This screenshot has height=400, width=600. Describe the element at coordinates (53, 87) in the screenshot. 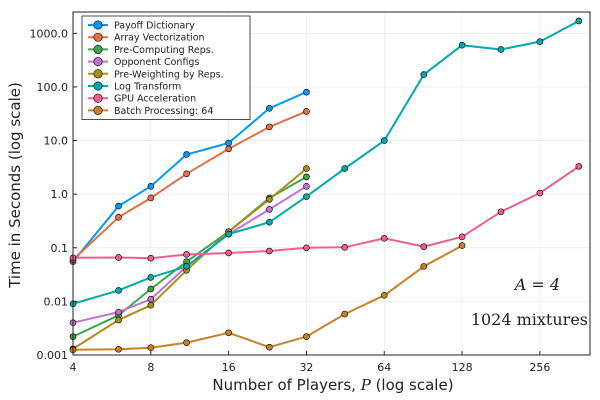

I see `y-tick-label: 100.0` at that location.